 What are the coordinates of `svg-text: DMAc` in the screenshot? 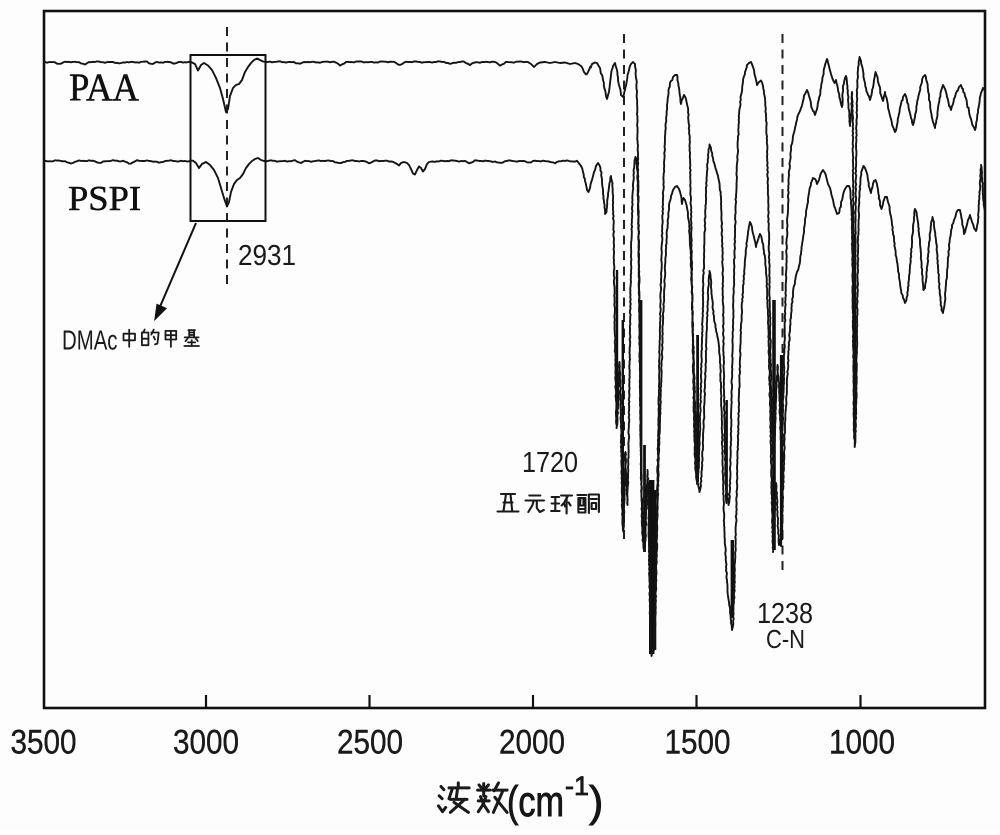 It's located at (90, 340).